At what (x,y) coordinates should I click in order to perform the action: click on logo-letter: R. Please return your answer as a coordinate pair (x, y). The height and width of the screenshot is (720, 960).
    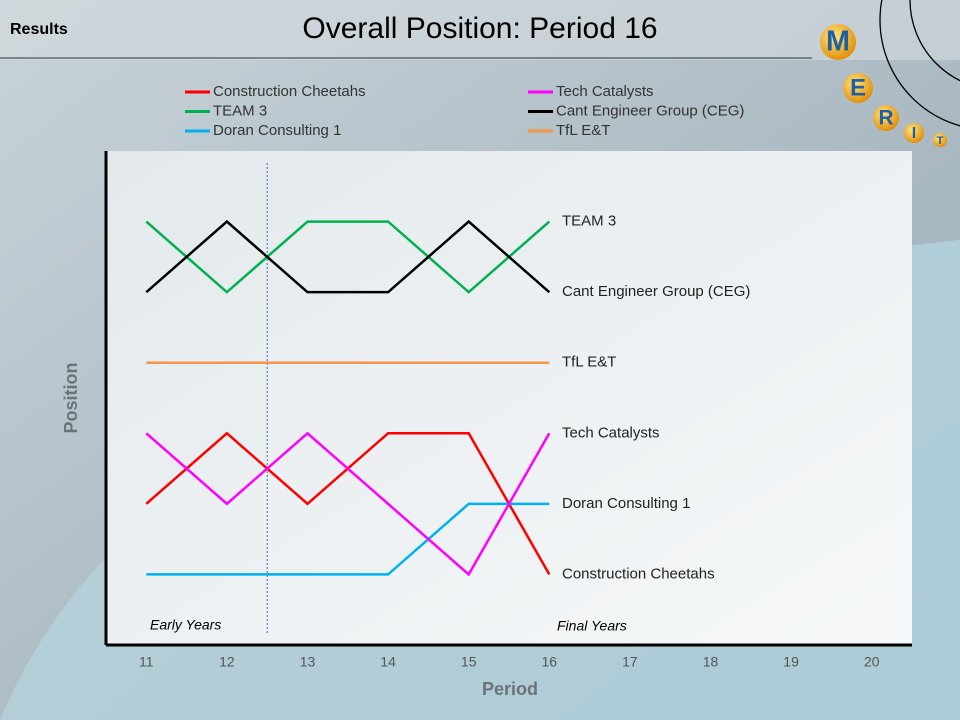
    Looking at the image, I should click on (885, 118).